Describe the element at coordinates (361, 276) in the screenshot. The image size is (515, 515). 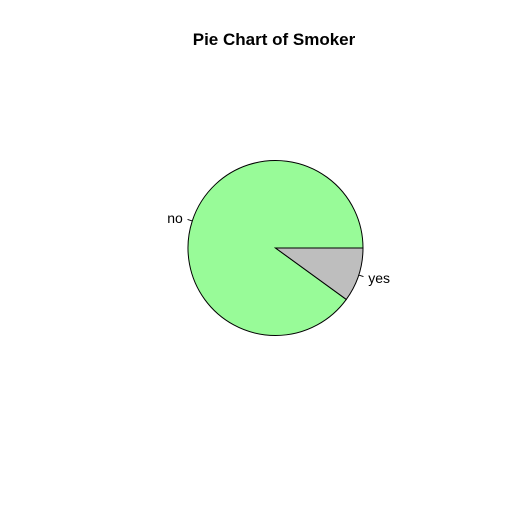
I see `leader-line-yes` at that location.